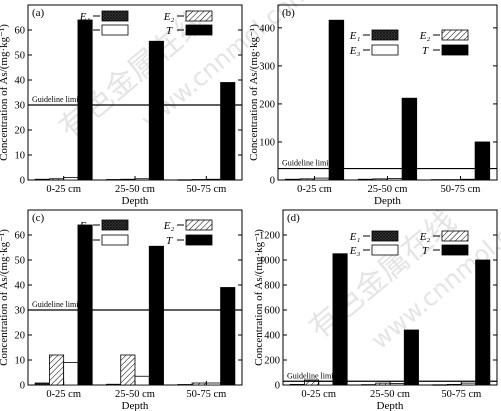  I want to click on y-tick-label: 800, so click(272, 286).